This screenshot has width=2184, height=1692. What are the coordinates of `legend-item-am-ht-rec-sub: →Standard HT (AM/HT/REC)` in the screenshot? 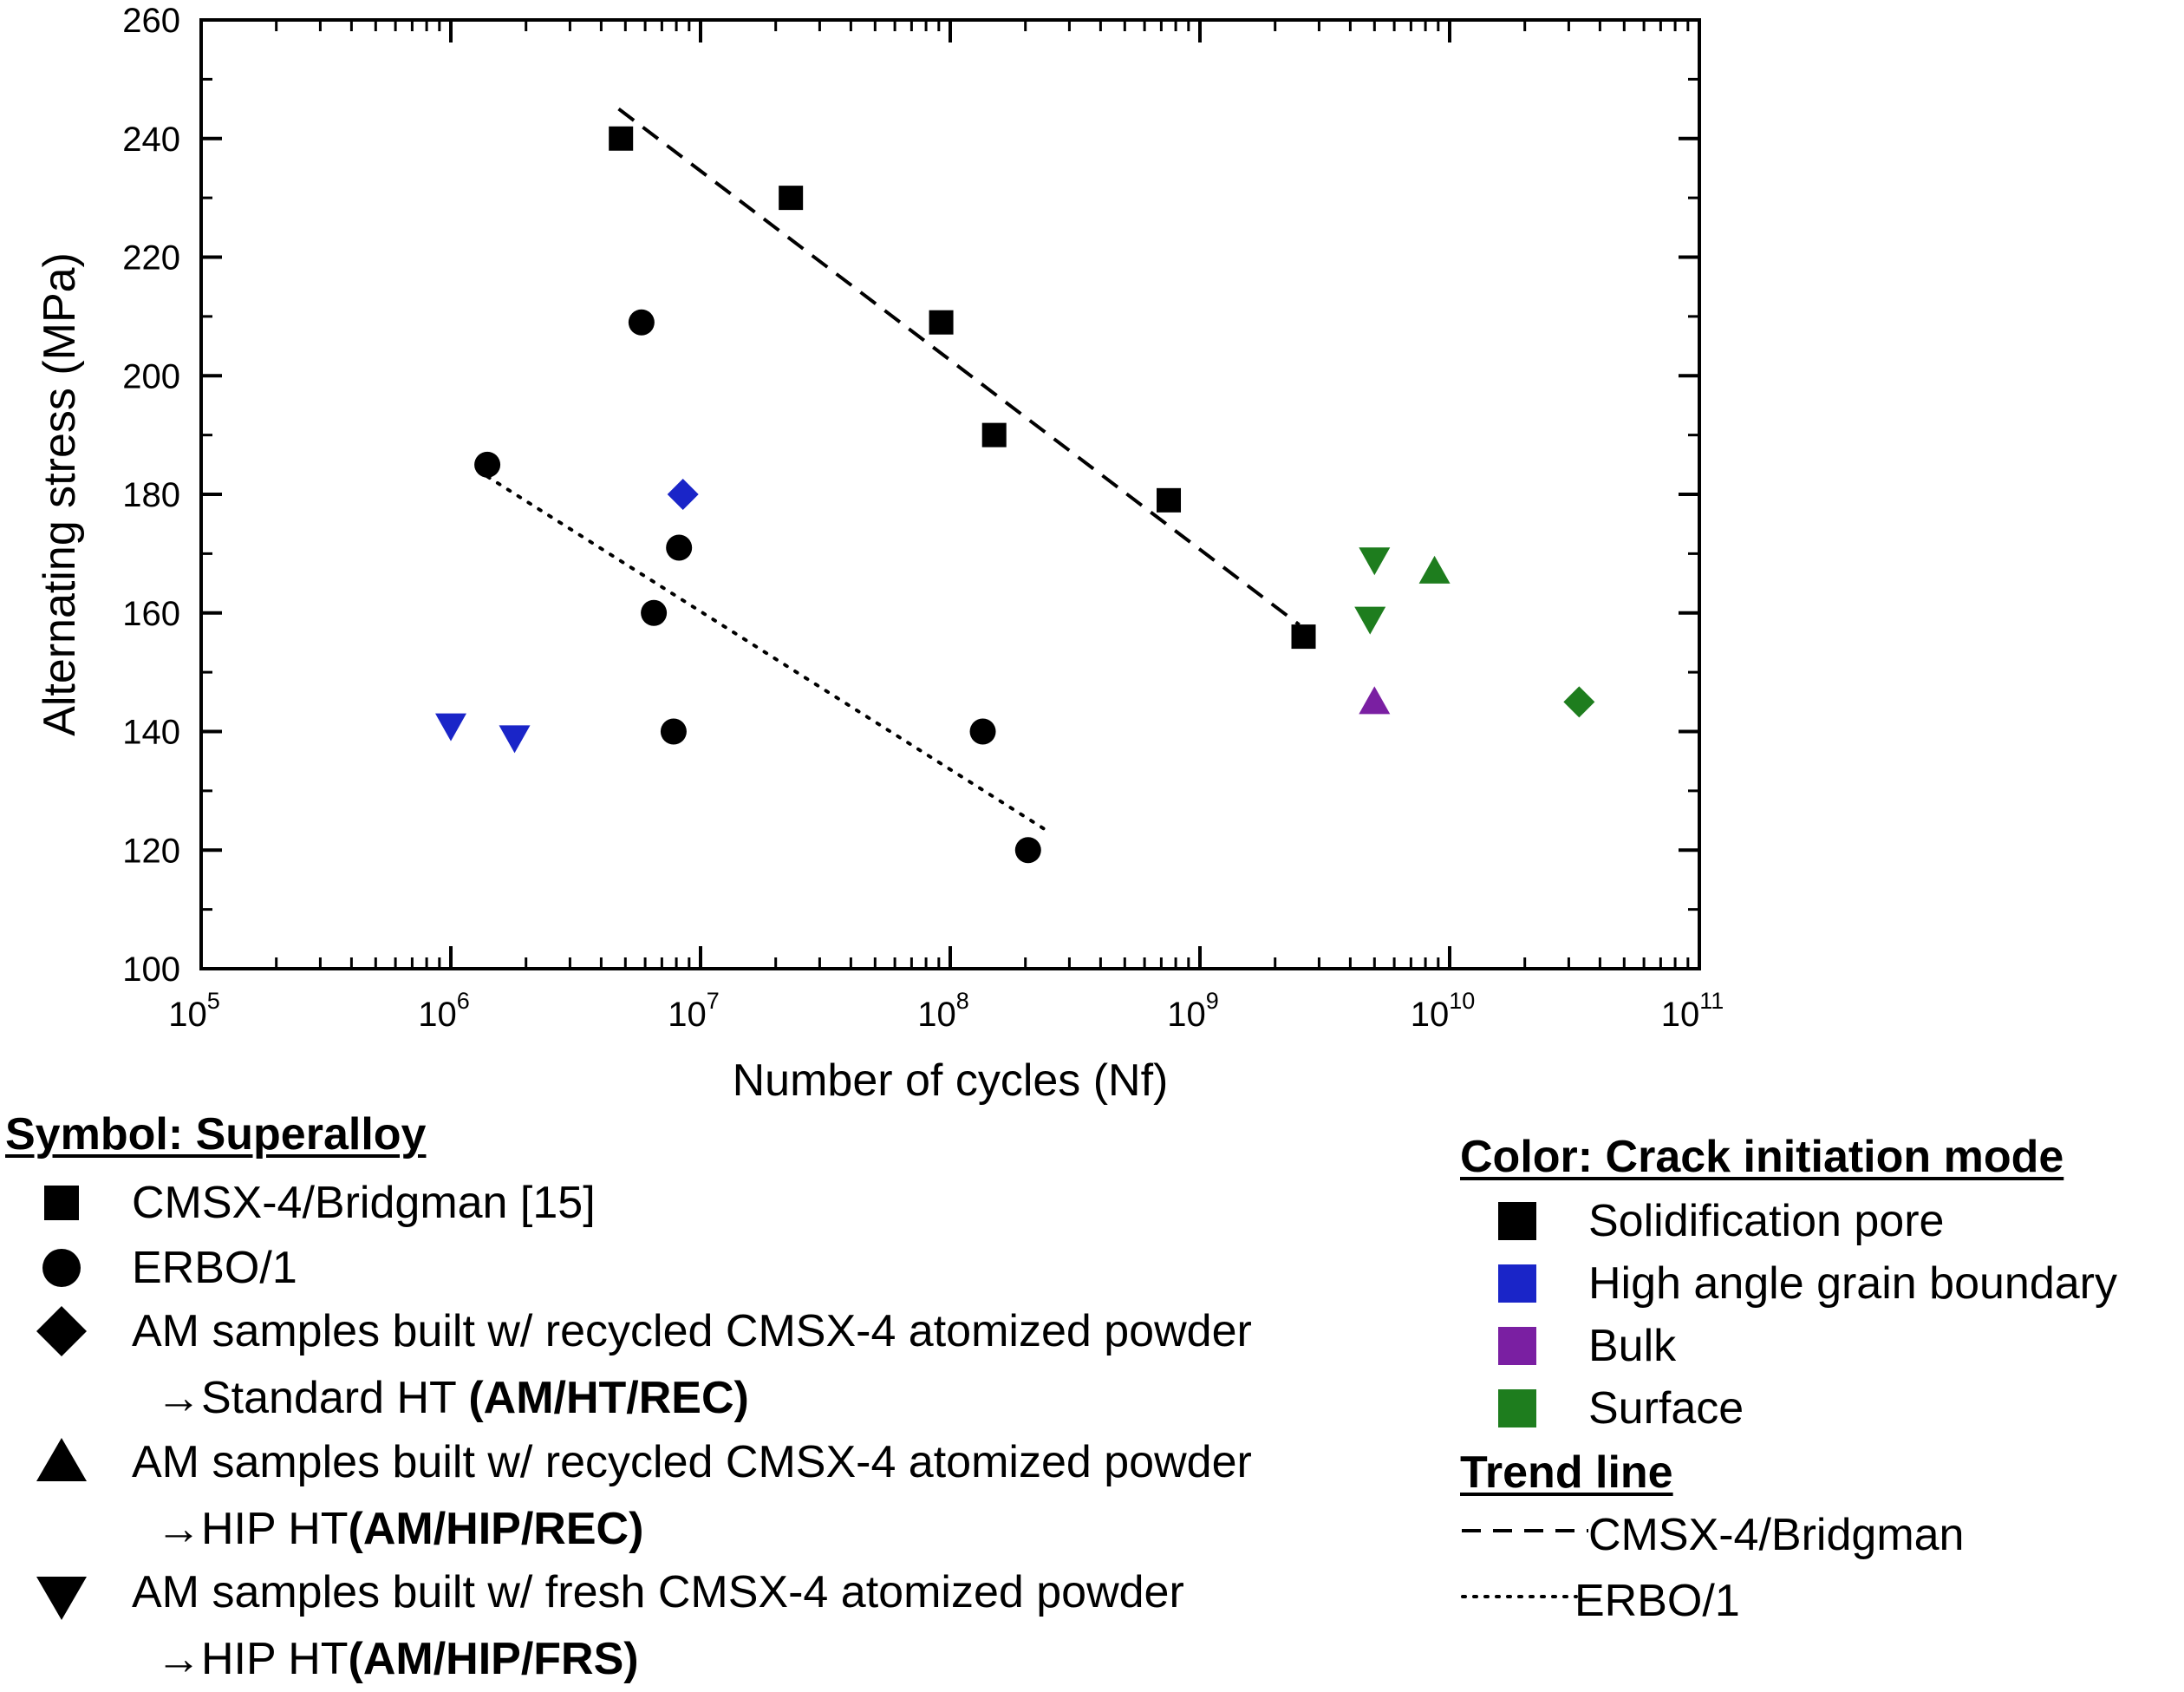 It's located at (452, 1398).